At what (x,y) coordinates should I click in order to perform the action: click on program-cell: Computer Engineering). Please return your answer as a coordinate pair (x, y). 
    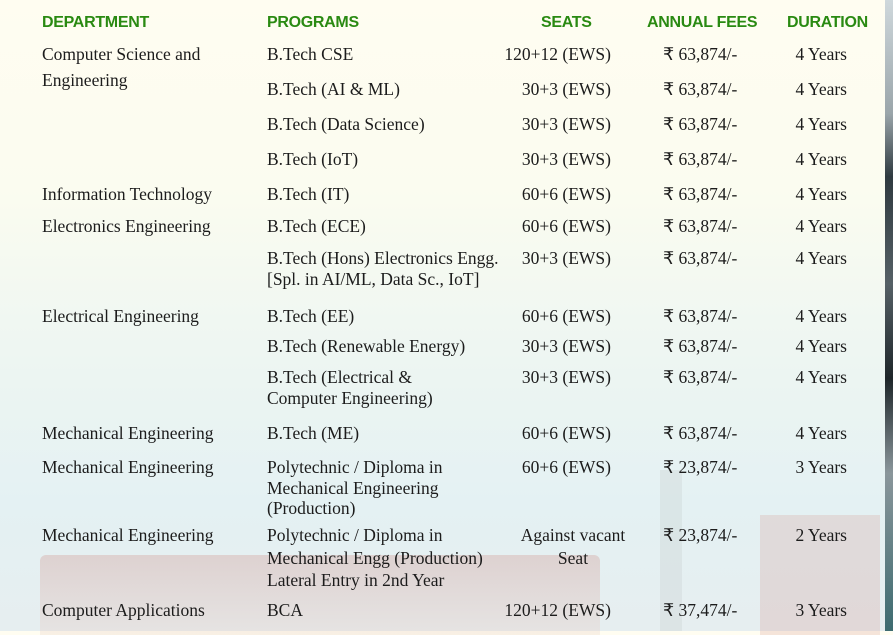
    Looking at the image, I should click on (350, 397).